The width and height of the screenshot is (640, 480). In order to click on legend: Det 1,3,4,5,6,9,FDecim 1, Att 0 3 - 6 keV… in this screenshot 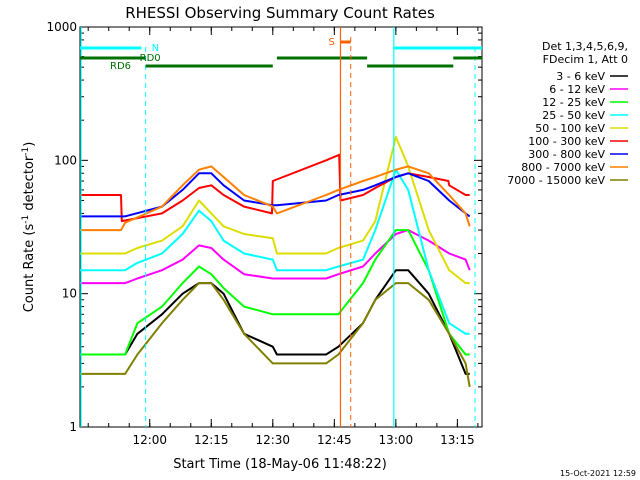, I will do `click(567, 113)`.